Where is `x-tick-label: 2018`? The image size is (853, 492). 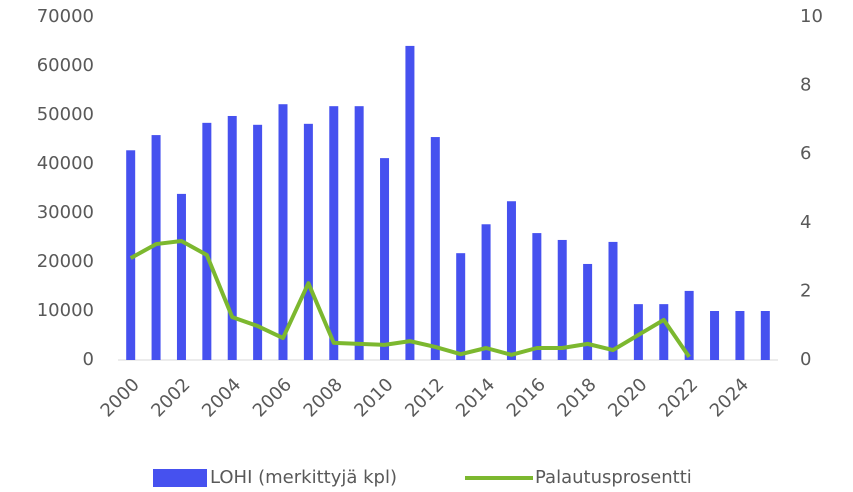 x-tick-label: 2018 is located at coordinates (576, 397).